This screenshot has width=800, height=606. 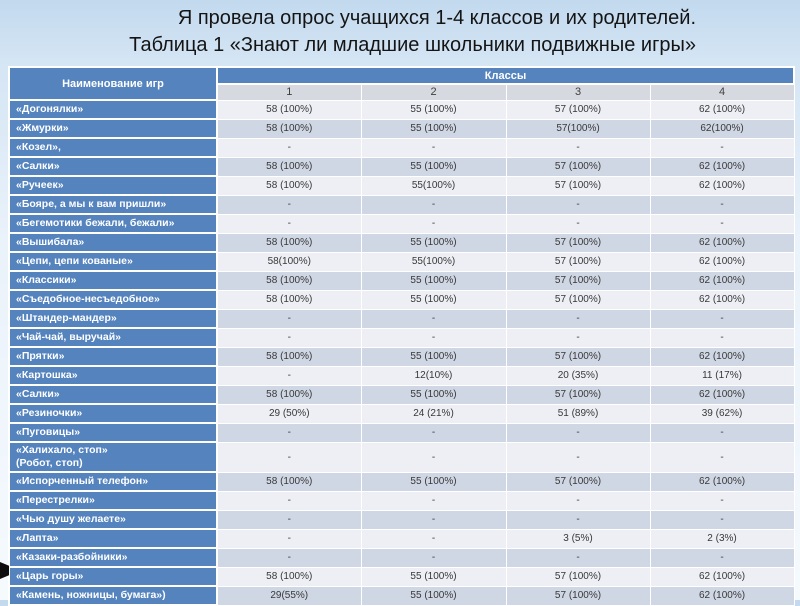 What do you see at coordinates (113, 128) in the screenshot?
I see `game-name-cell: «Жмурки»` at bounding box center [113, 128].